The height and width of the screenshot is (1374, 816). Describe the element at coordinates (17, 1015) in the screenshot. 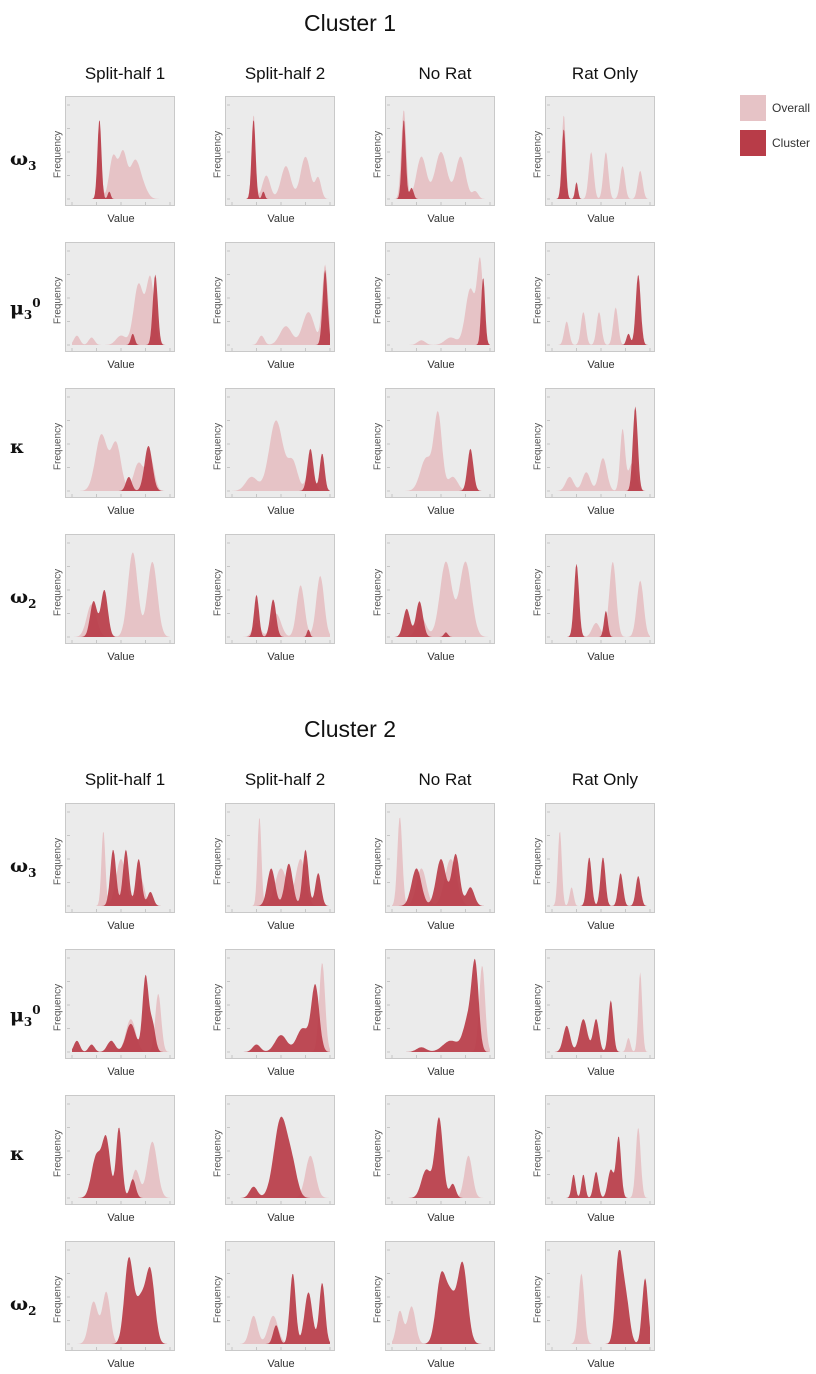

I see `row-label-symbol: μ` at that location.